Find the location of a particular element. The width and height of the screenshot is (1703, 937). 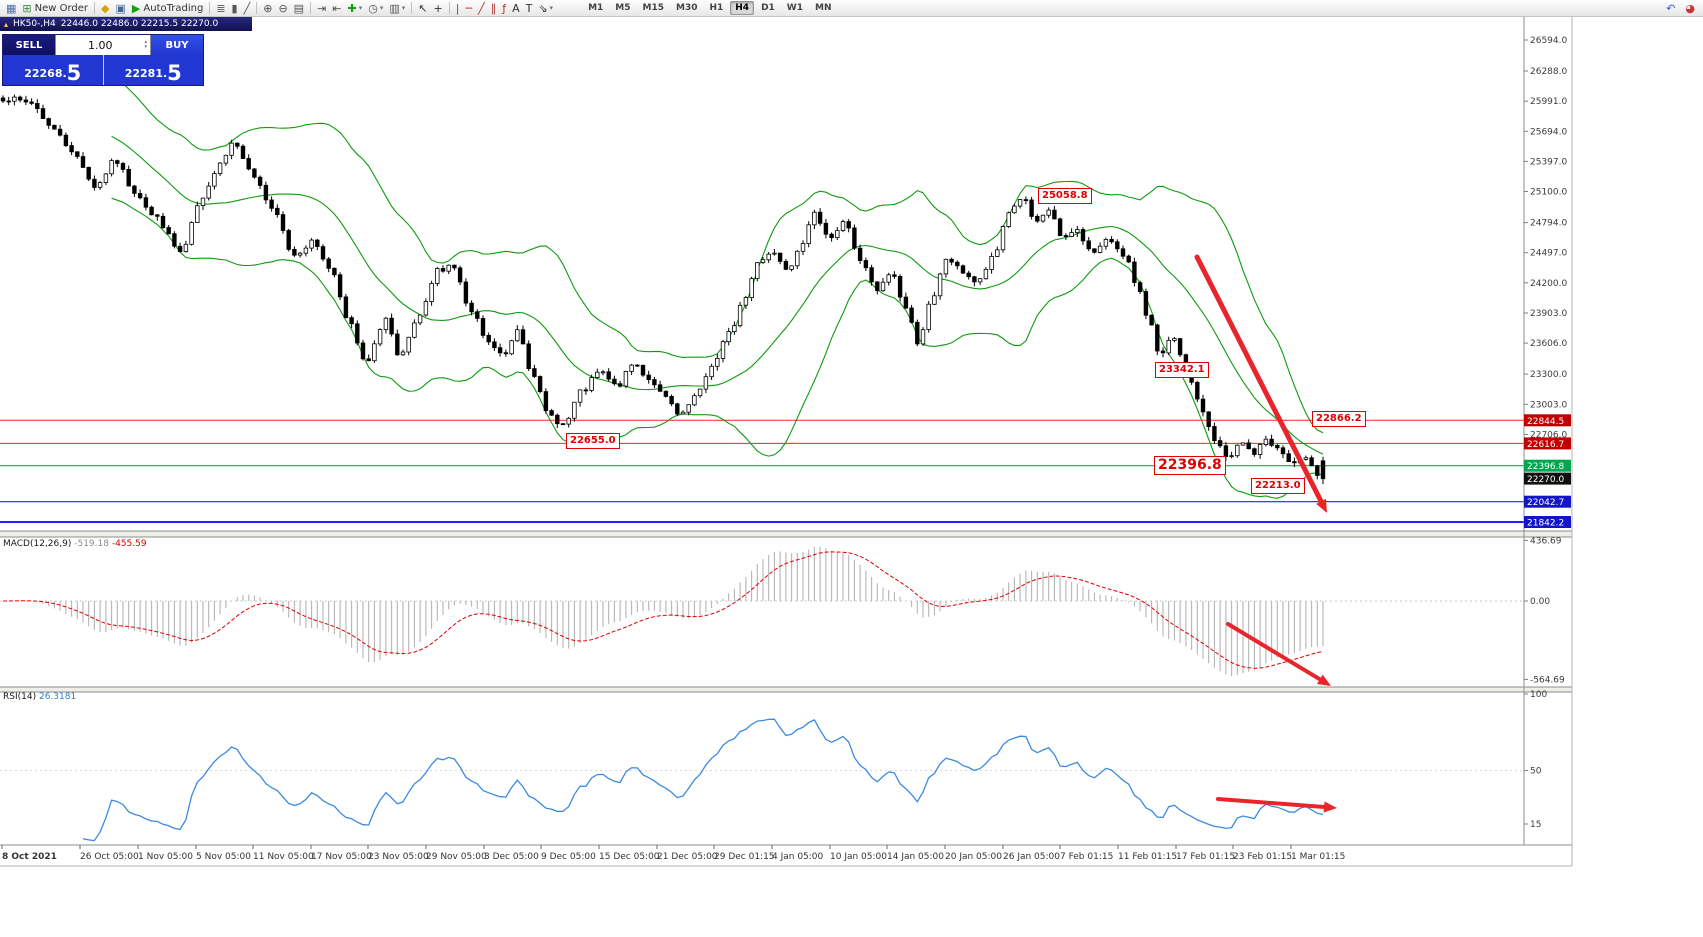

chart-shift-button: ⇤ is located at coordinates (336, 8).